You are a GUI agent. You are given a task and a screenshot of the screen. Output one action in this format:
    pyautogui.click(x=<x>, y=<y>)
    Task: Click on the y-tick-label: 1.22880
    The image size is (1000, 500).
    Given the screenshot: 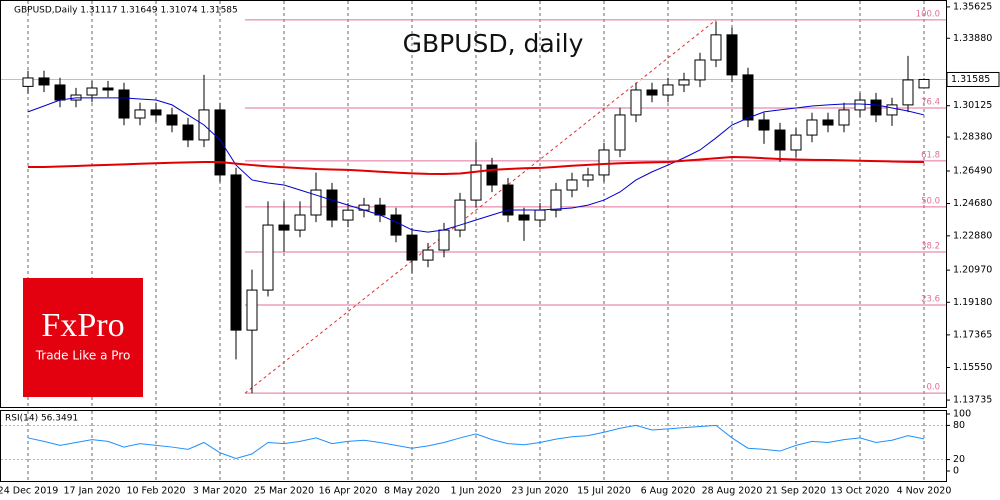 What is the action you would take?
    pyautogui.click(x=972, y=235)
    